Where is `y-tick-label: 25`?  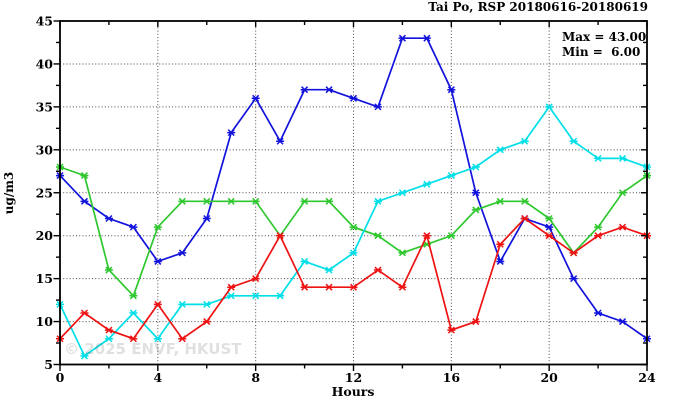
y-tick-label: 25 is located at coordinates (44, 192).